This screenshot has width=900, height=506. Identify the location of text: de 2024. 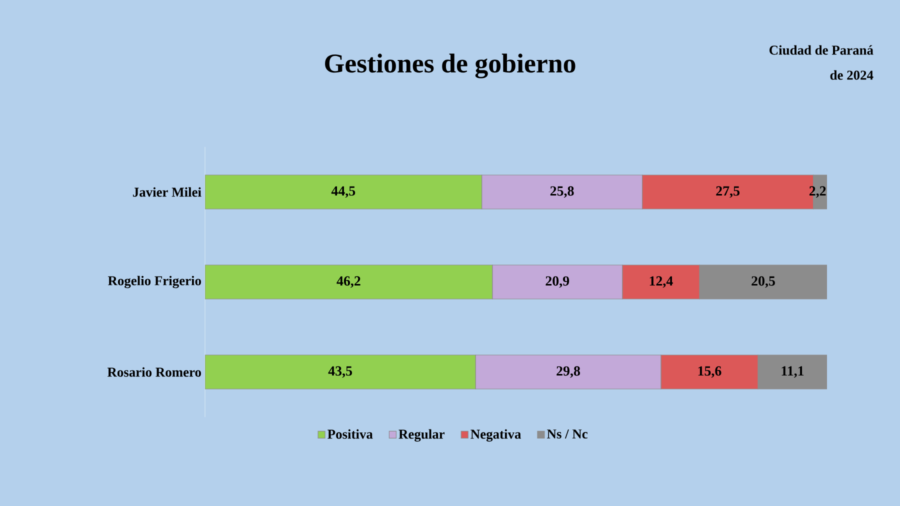
(852, 75).